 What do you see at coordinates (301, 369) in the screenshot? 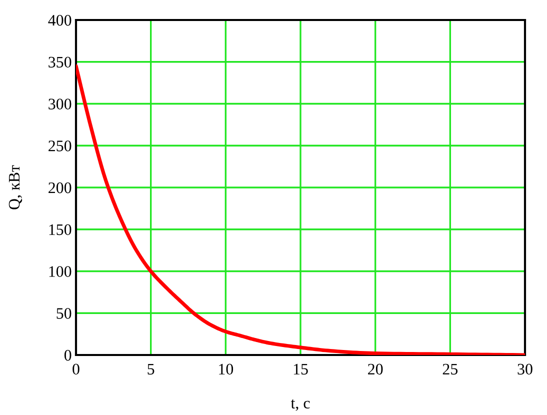
I see `x-tick-label: 15` at bounding box center [301, 369].